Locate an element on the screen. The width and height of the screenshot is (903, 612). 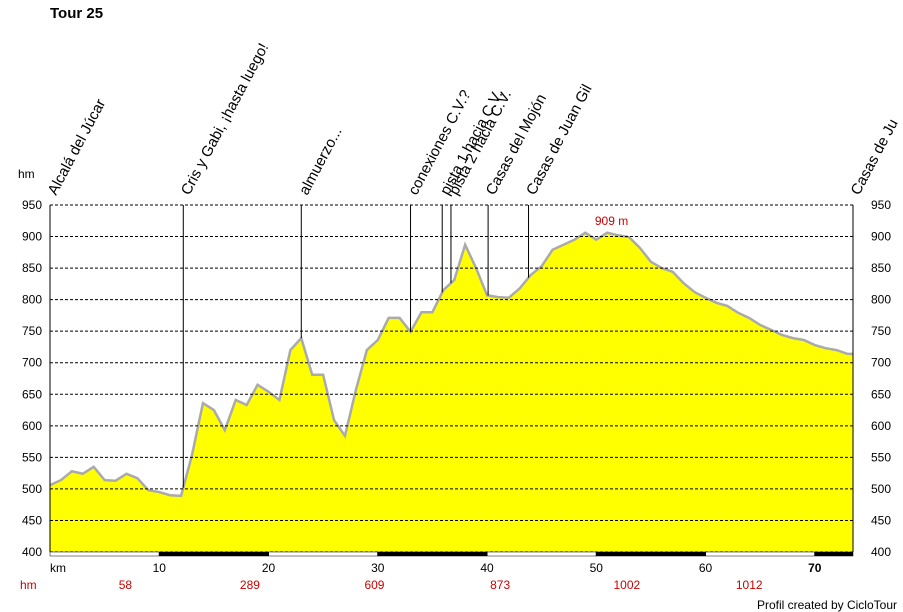
hm-marker: 1002 is located at coordinates (626, 585).